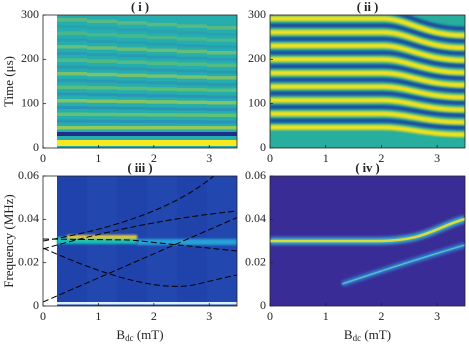 This screenshot has height=349, width=469. I want to click on y-axis-label: Frequency (MHz), so click(8, 241).